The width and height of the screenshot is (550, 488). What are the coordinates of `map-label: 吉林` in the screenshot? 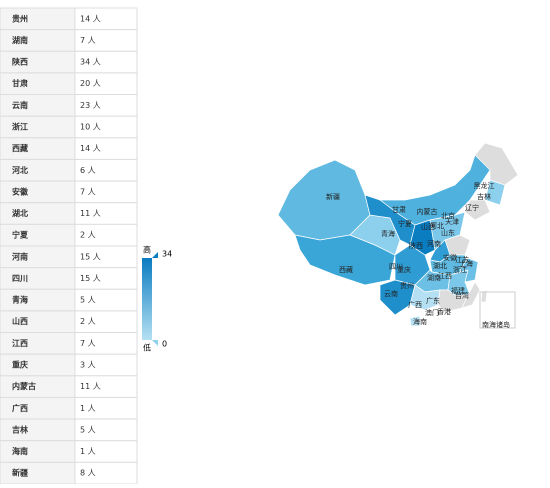 It's located at (484, 196).